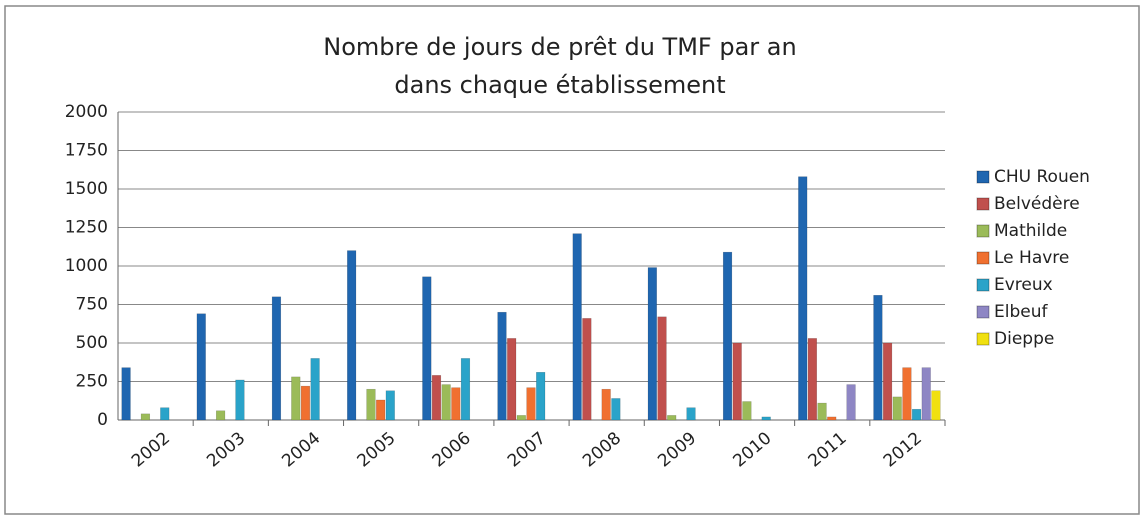 This screenshot has width=1146, height=522. What do you see at coordinates (559, 85) in the screenshot?
I see `chart-title: dans chaque établissement` at bounding box center [559, 85].